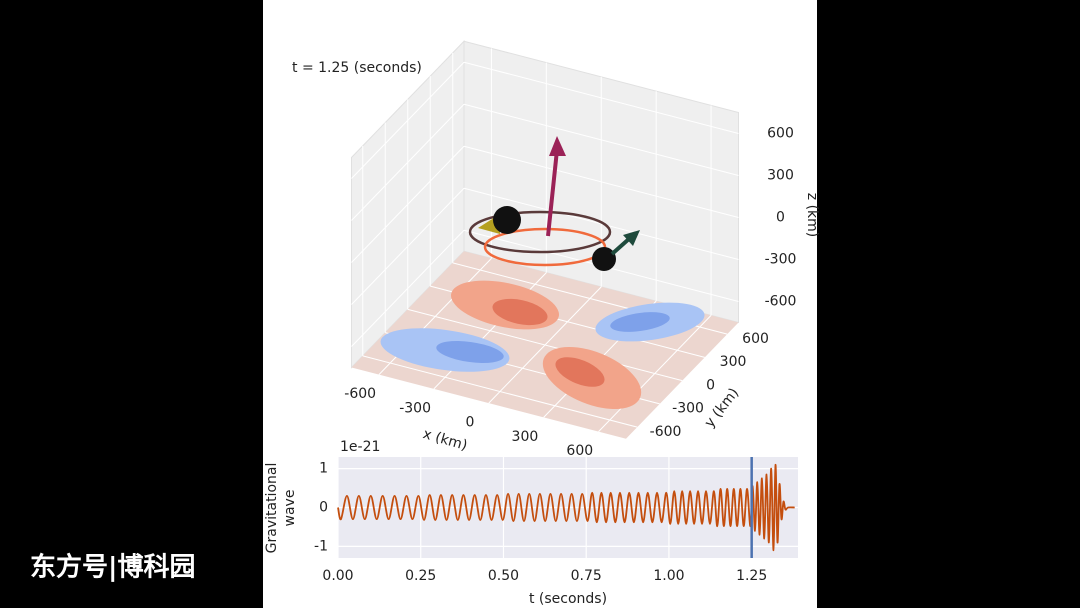 This screenshot has width=1080, height=608. Describe the element at coordinates (470, 423) in the screenshot. I see `x-tick-label: 0` at that location.